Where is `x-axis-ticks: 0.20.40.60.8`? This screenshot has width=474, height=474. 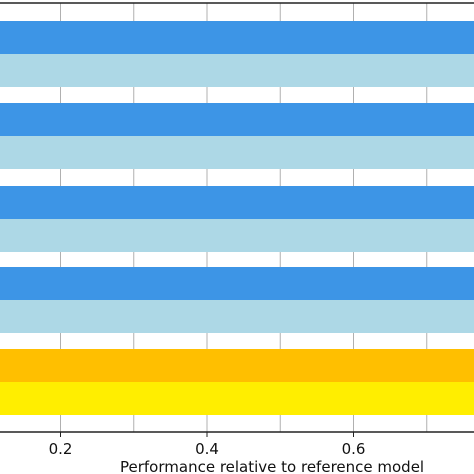 x-axis-ticks: 0.20.40.60.8 is located at coordinates (207, 445).